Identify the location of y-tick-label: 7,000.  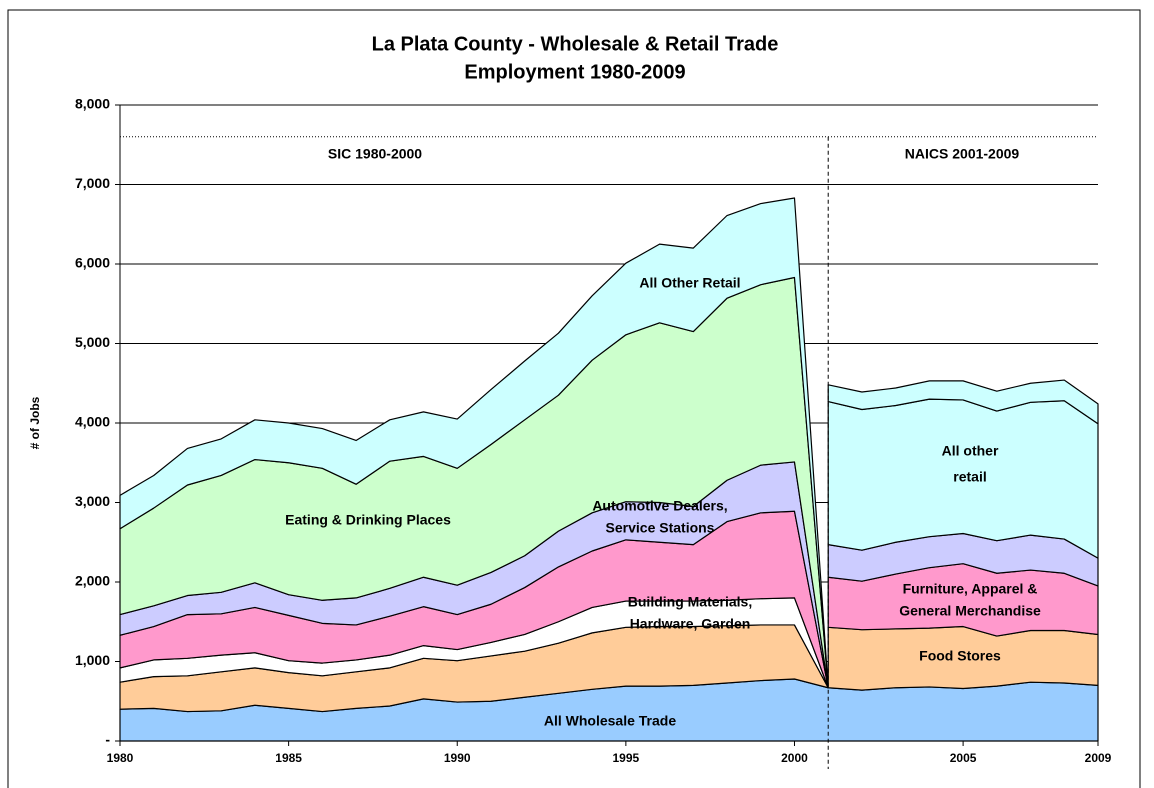
(92, 183).